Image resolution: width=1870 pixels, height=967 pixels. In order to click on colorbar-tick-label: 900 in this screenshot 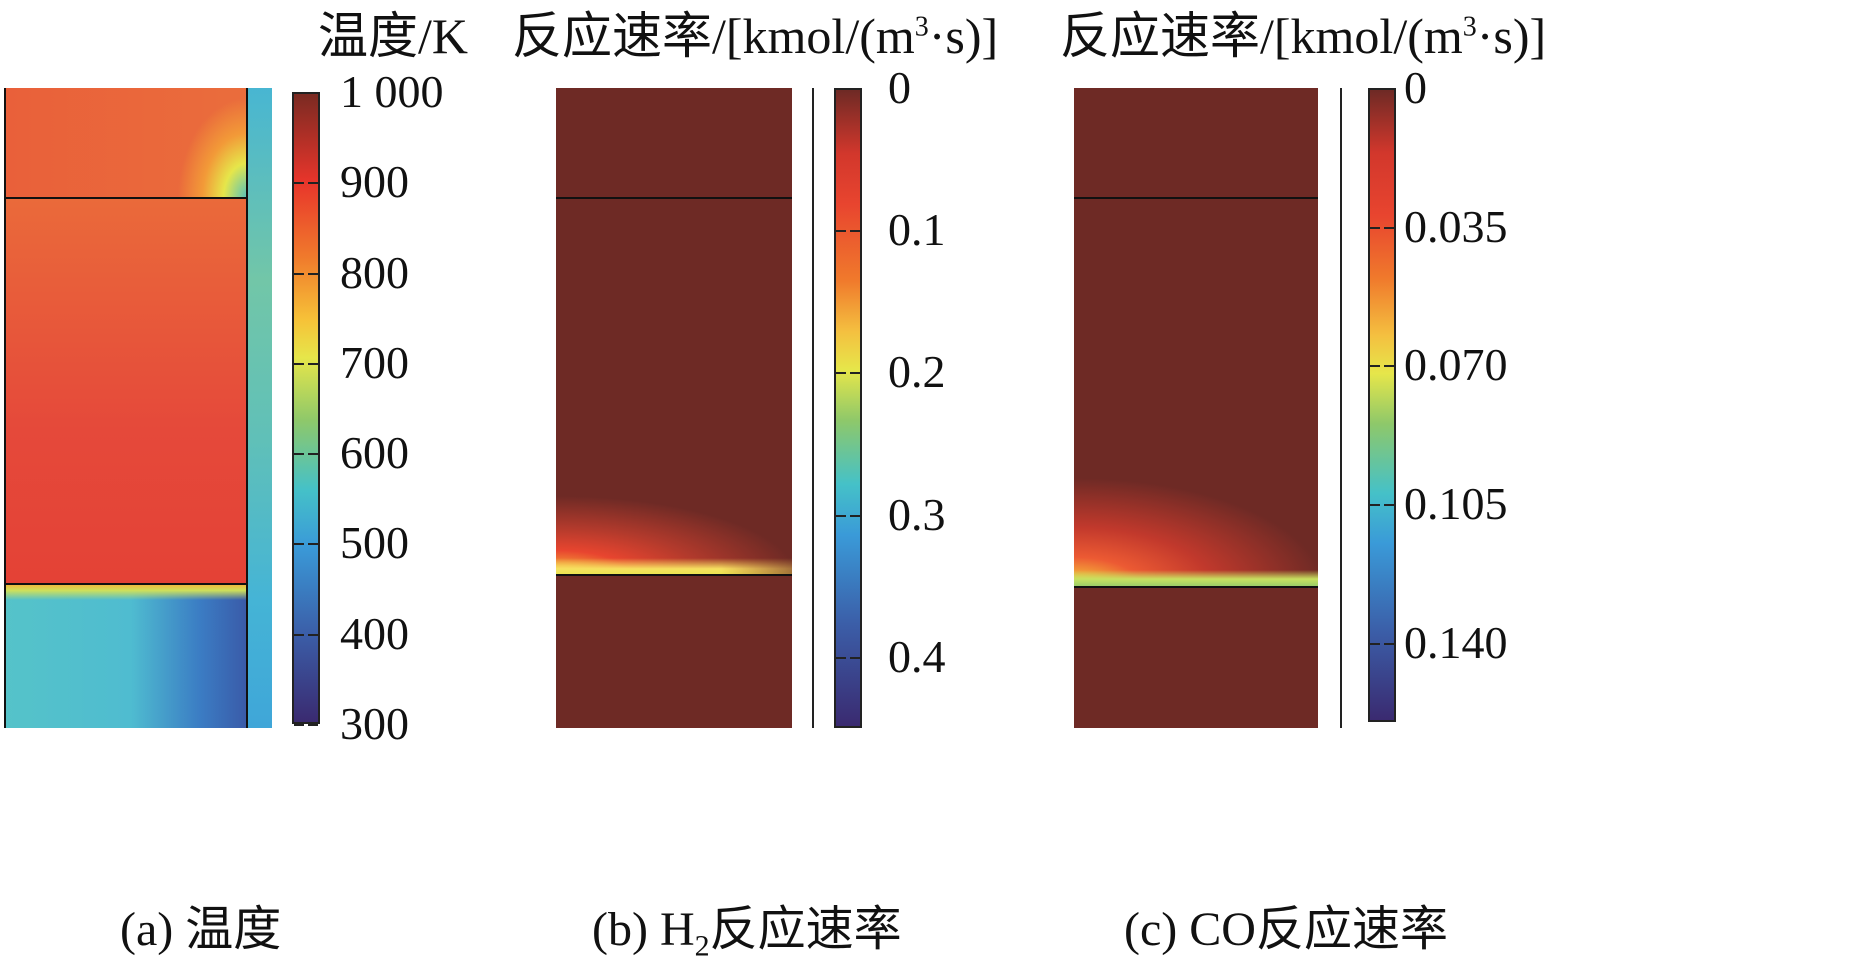, I will do `click(374, 182)`.